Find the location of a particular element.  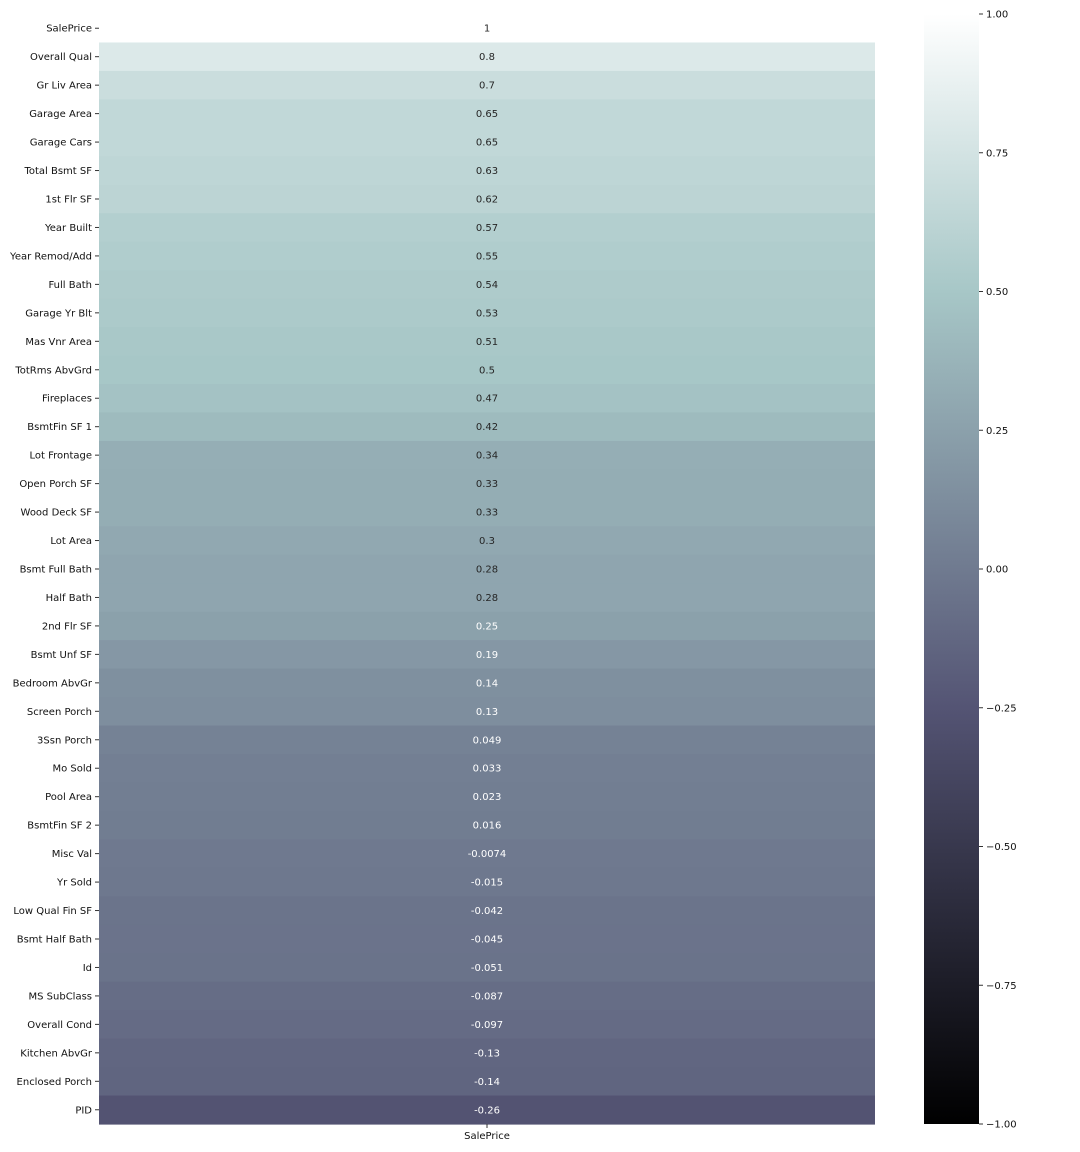

cell-value-label: 0.5 is located at coordinates (487, 370).